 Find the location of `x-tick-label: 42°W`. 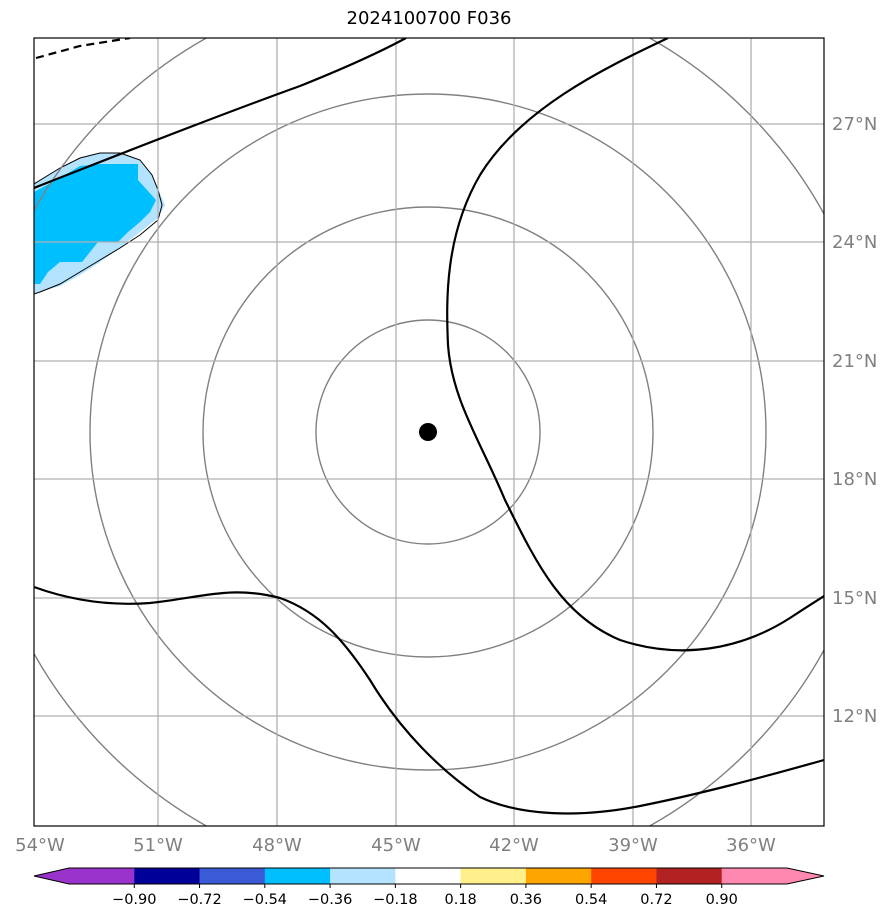

x-tick-label: 42°W is located at coordinates (514, 845).